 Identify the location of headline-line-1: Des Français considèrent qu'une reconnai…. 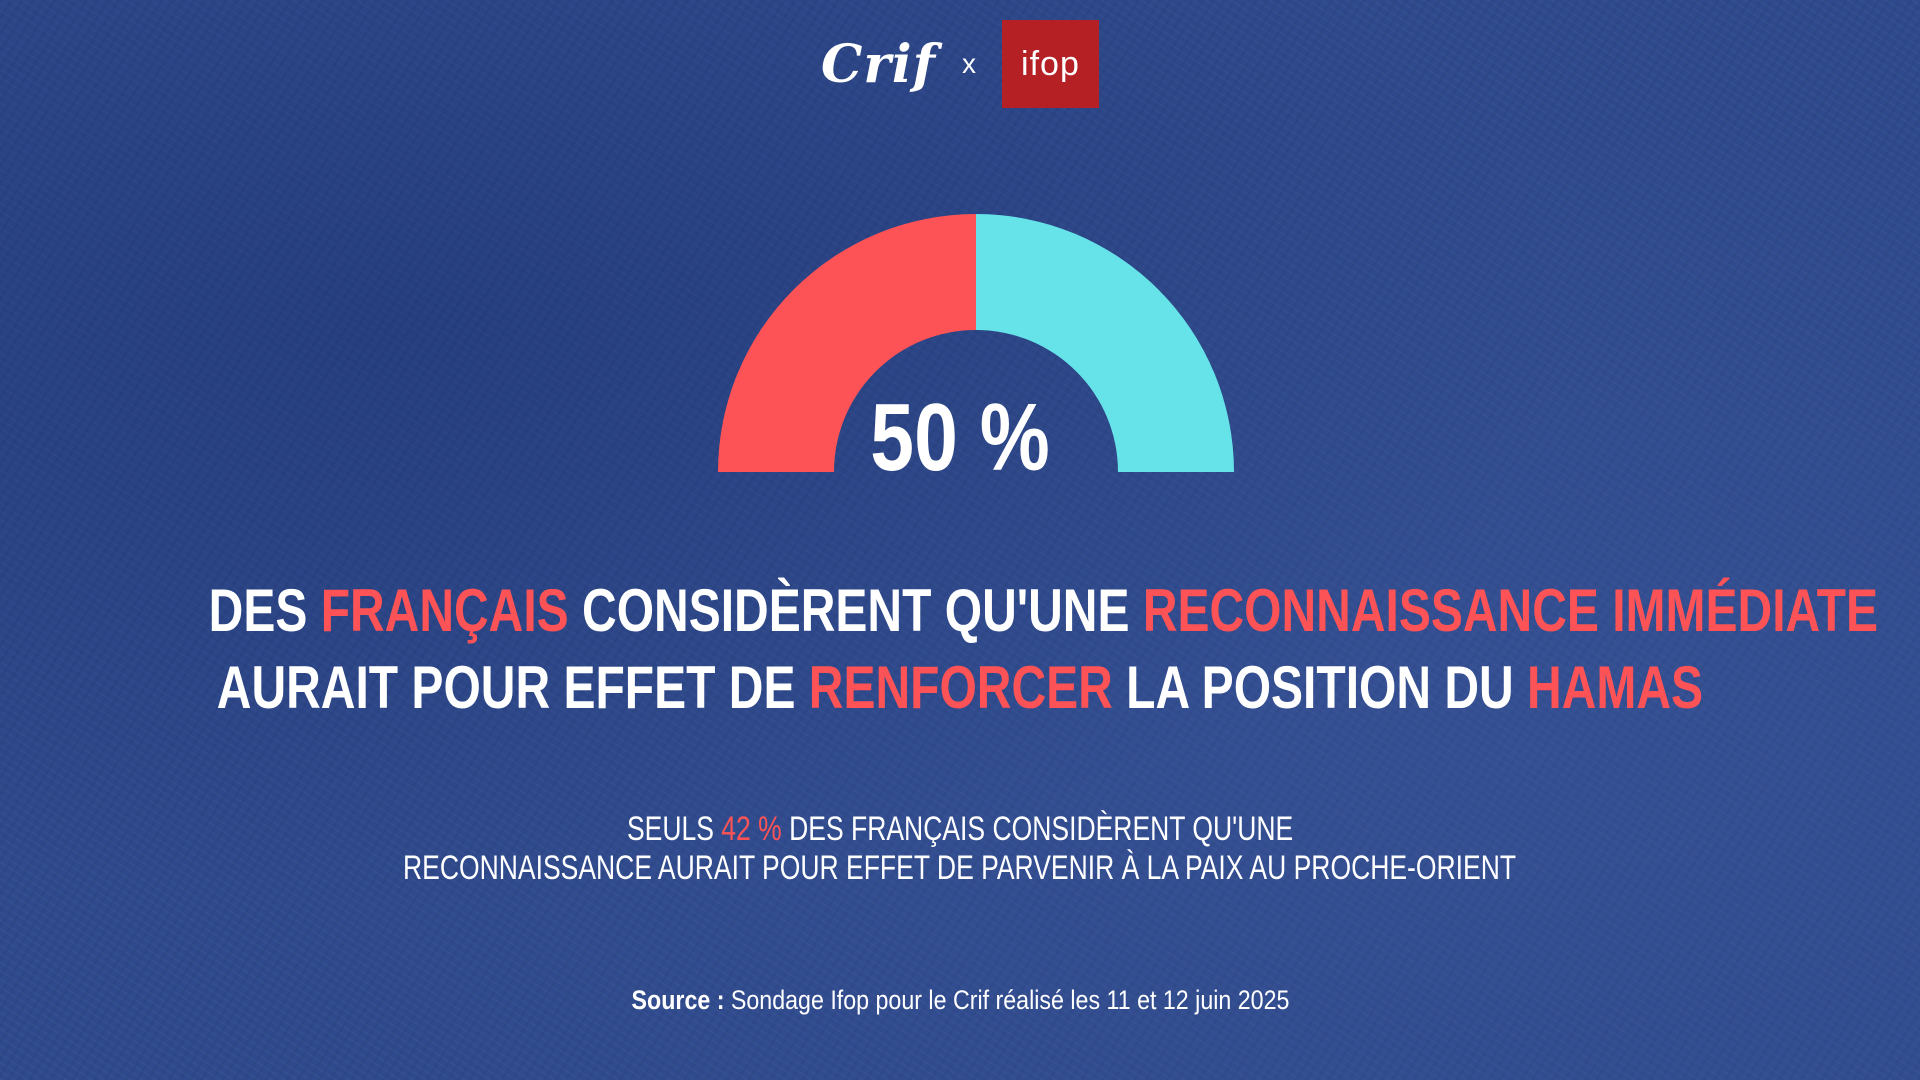
(1043, 610).